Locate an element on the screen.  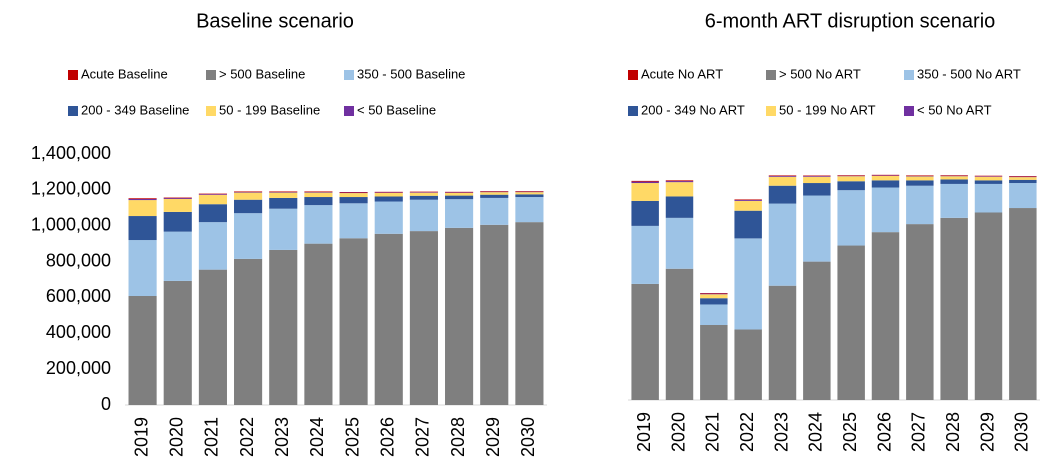
legend-label: Acute Baseline is located at coordinates (124, 73).